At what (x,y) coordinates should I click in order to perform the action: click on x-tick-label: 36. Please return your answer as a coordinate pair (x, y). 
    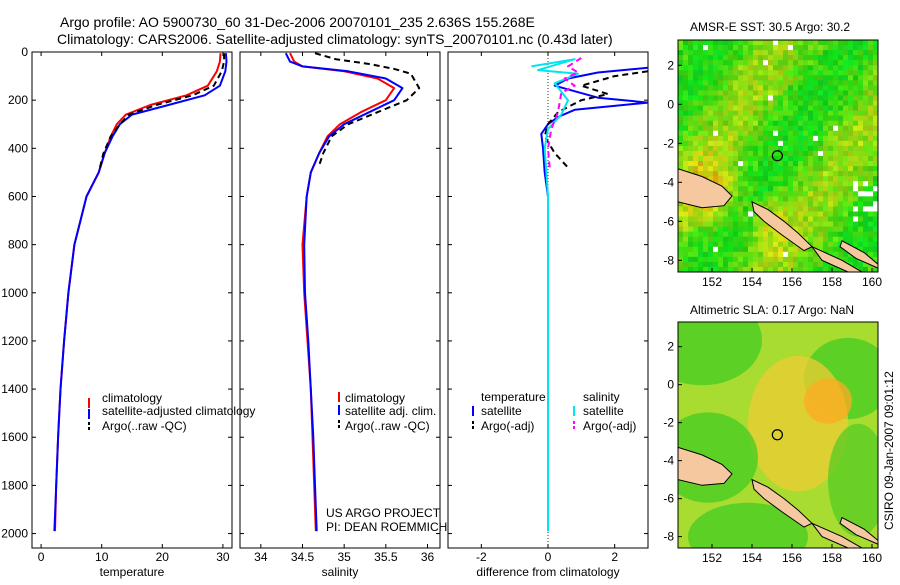
    Looking at the image, I should click on (428, 557).